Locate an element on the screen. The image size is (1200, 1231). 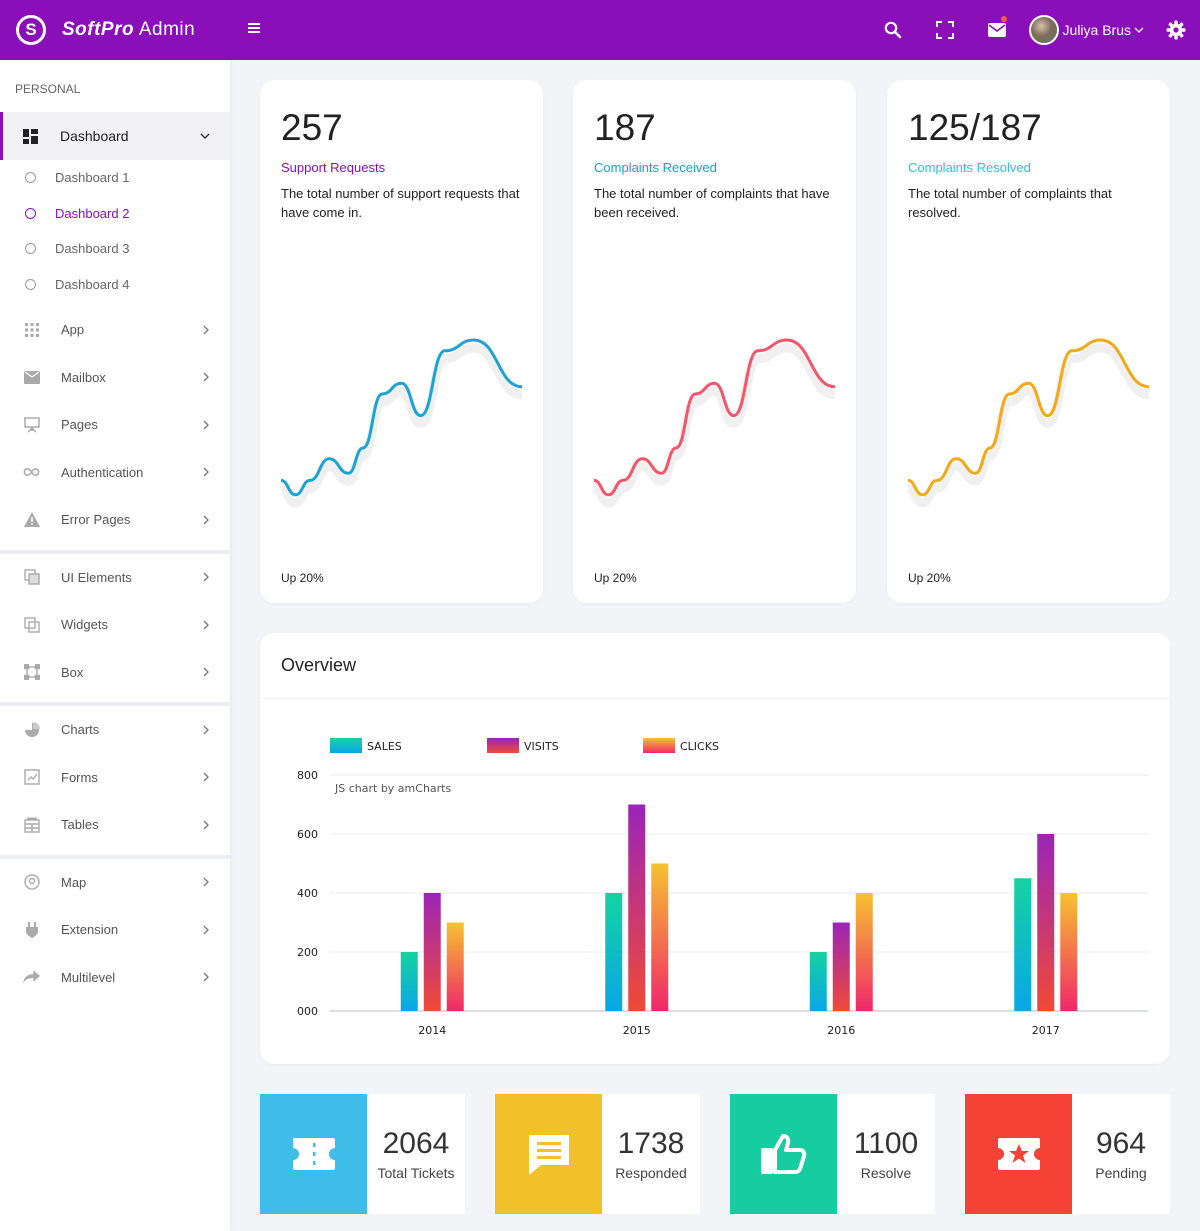
sidebar-subitem-dashboard-4: Dashboard 4 is located at coordinates (115, 285).